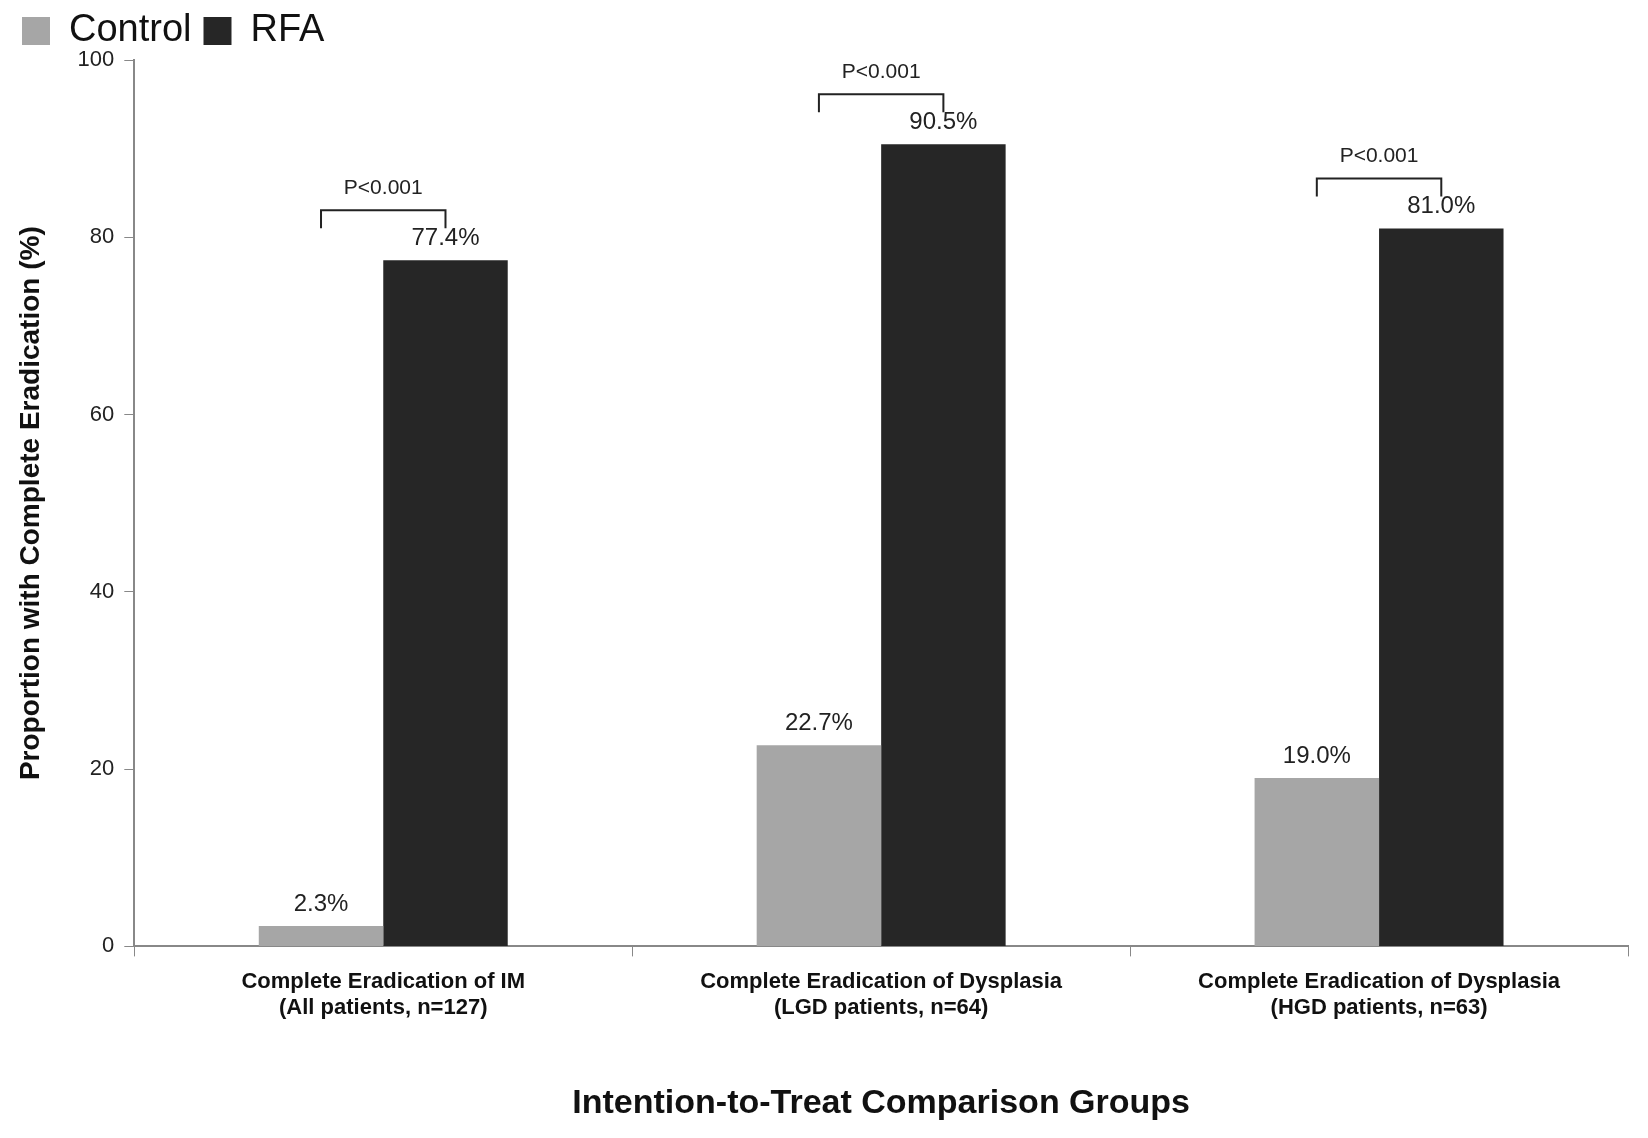  I want to click on x-tick-label: Complete Eradication of Dysplasia (HGD patients, n=63), so click(1379, 993).